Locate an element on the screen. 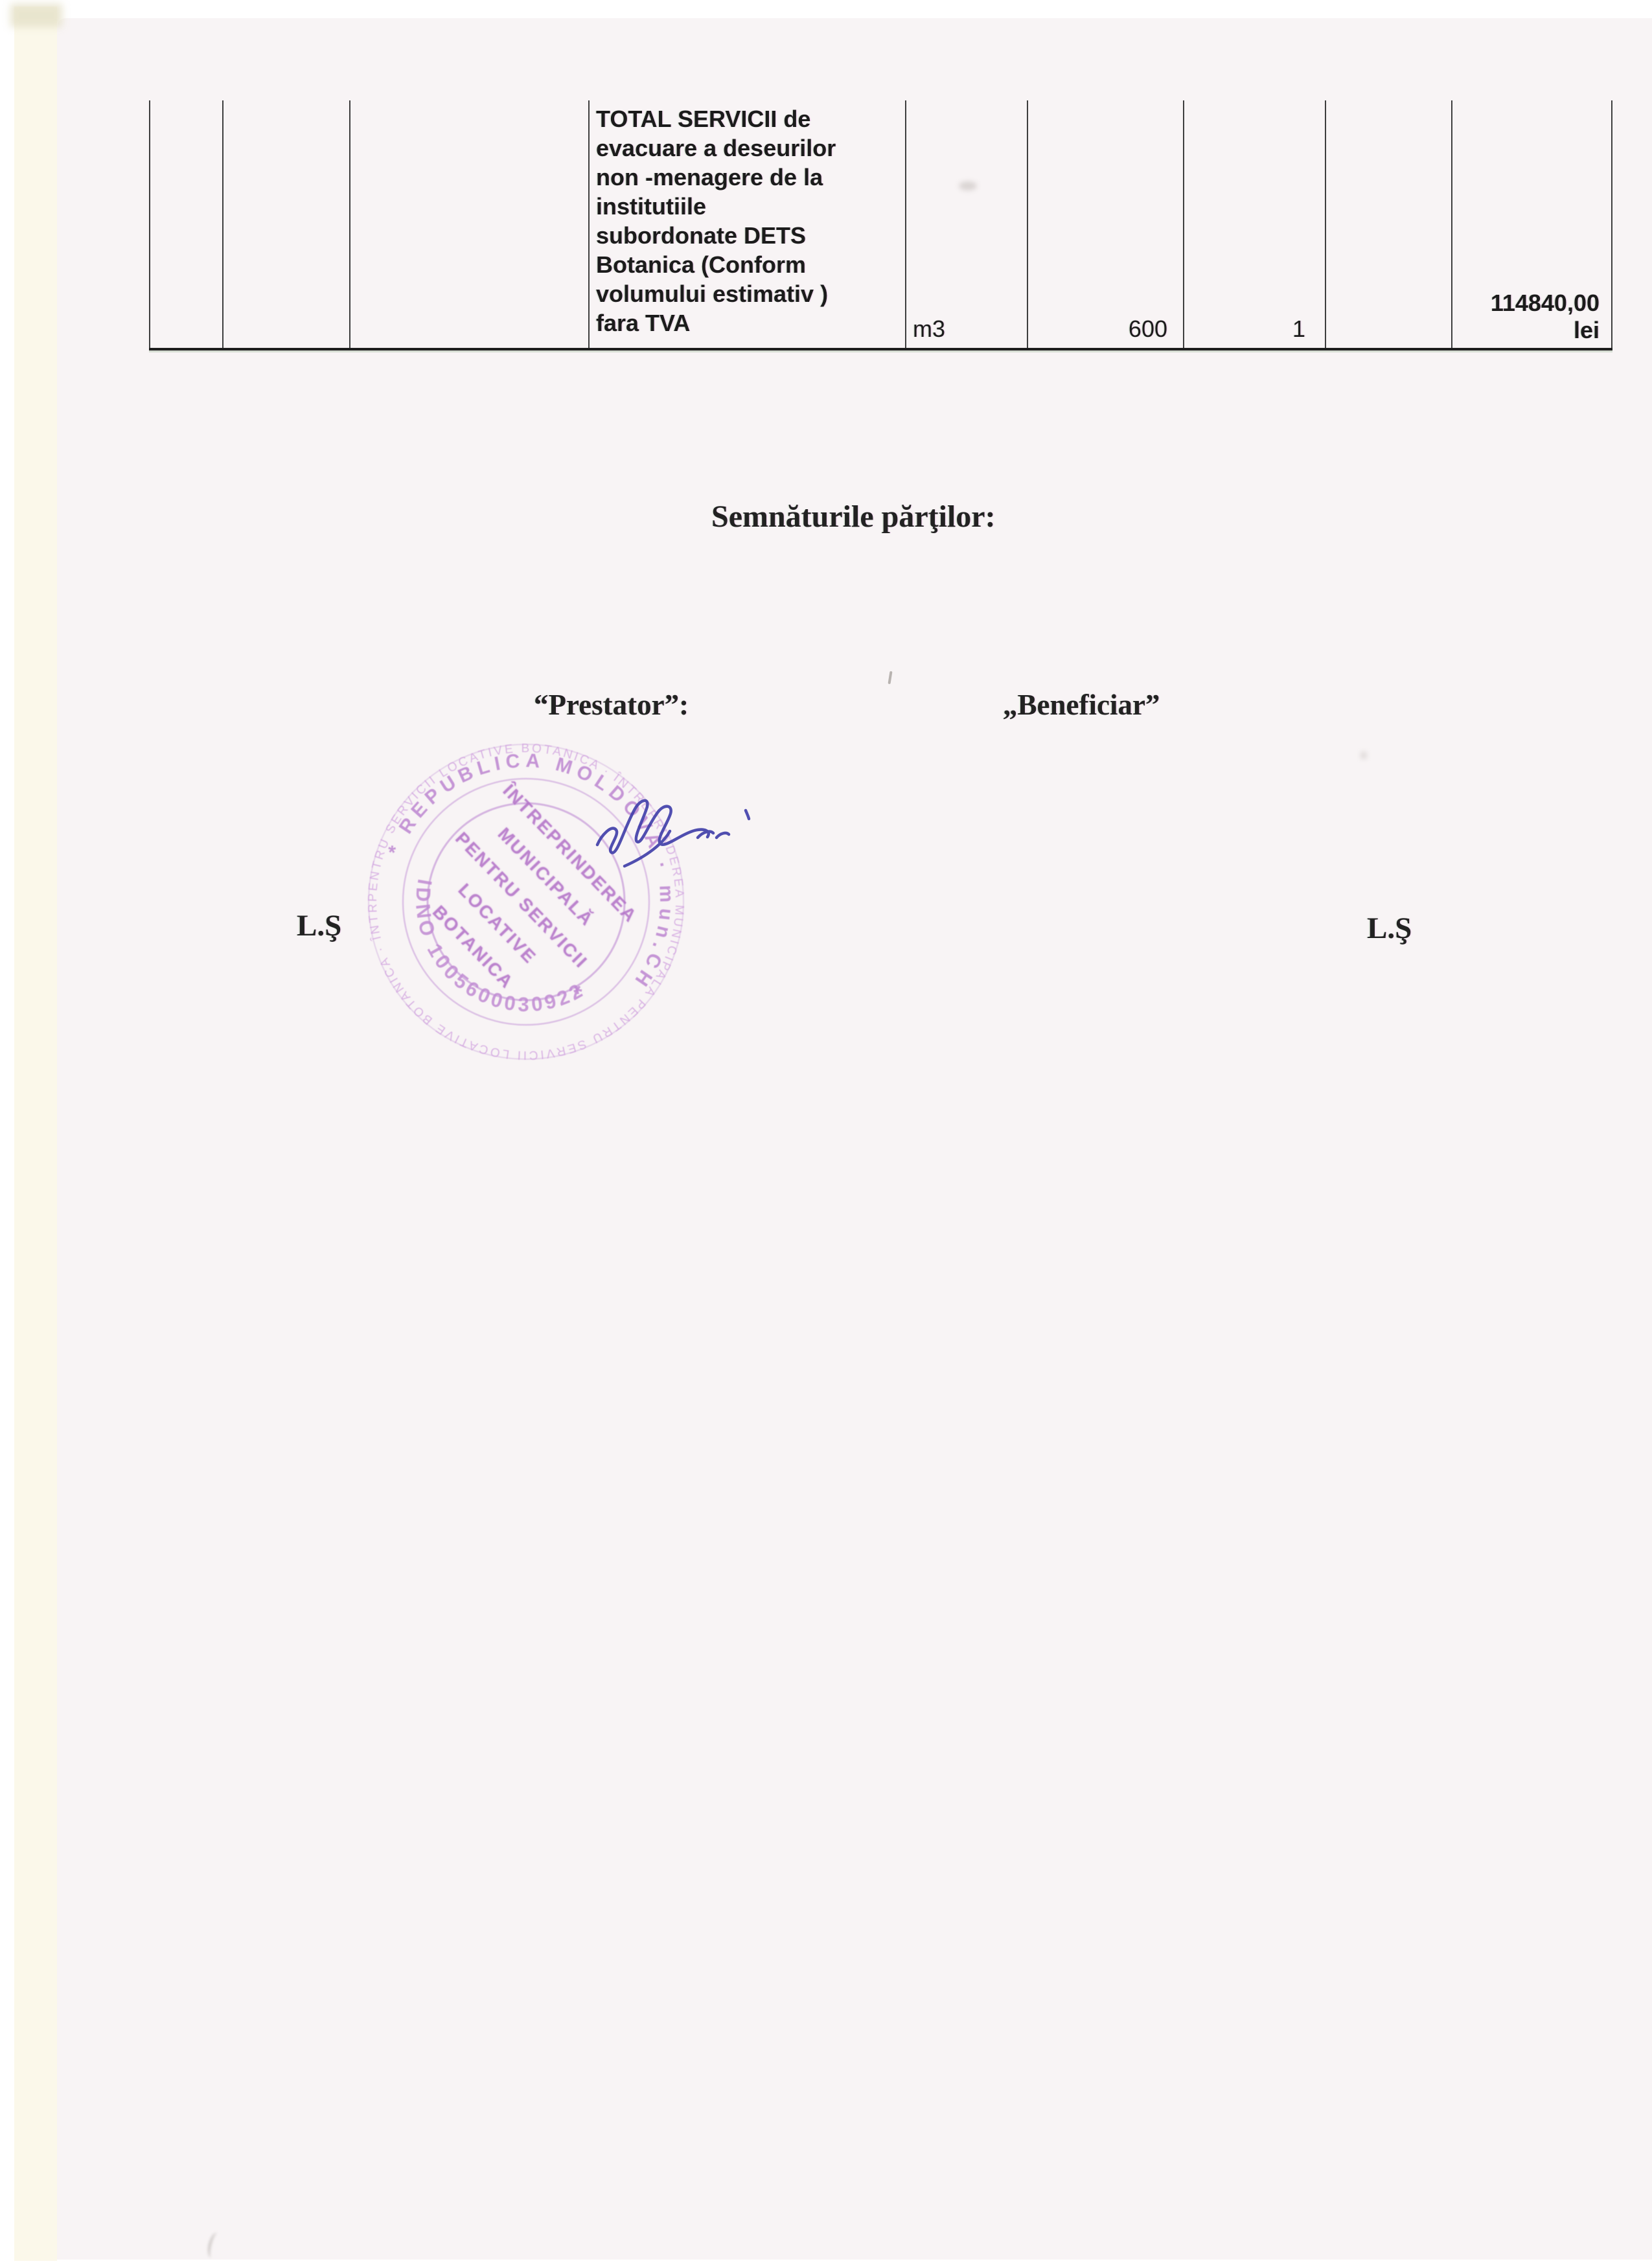 The height and width of the screenshot is (2268, 1652). scan-edge is located at coordinates (35, 1133).